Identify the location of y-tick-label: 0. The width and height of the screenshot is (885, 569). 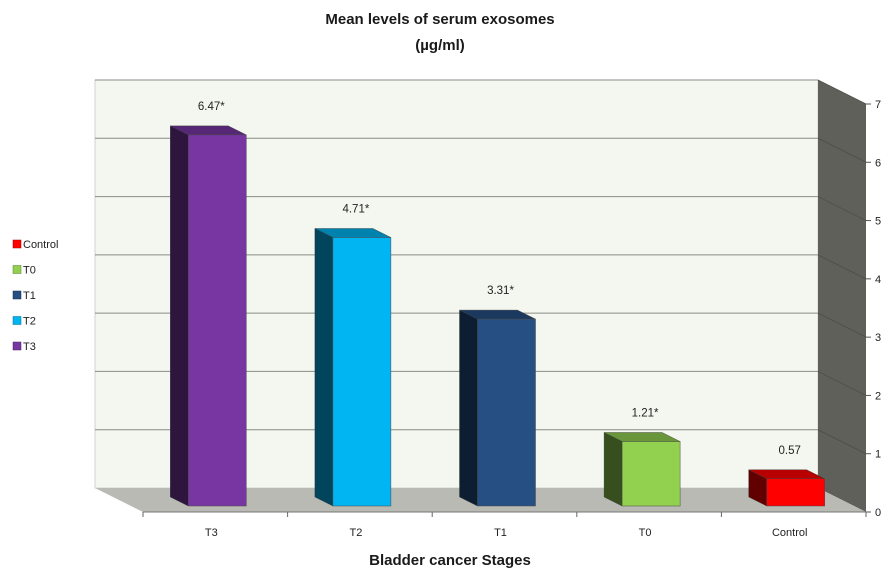
(878, 513).